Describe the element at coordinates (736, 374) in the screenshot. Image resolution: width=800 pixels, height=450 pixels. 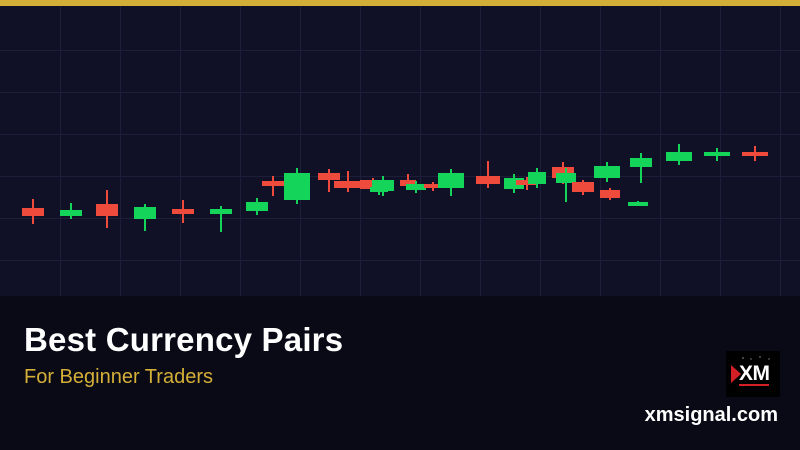
I see `logo-arrow-icon` at that location.